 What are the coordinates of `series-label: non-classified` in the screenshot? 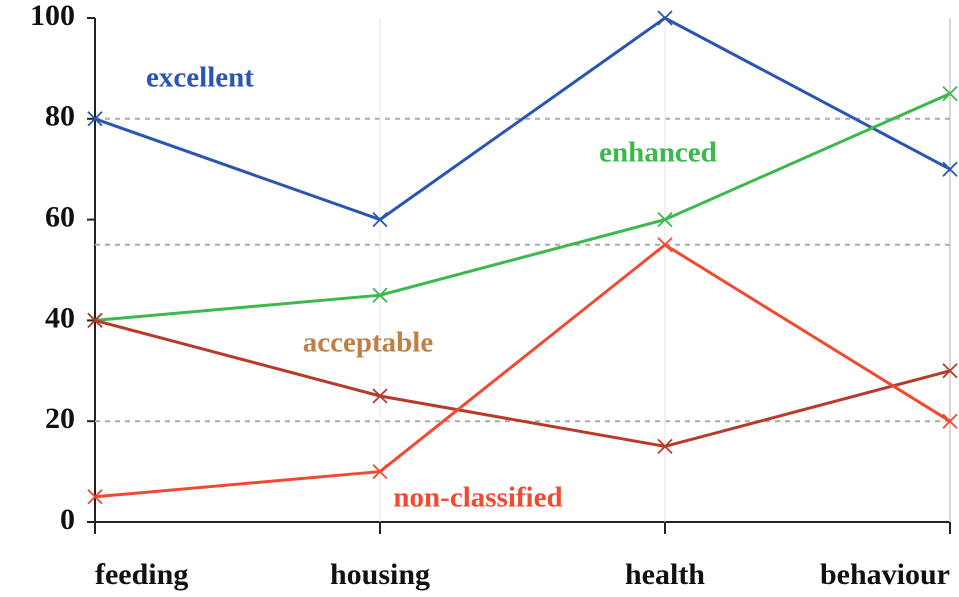 It's located at (477, 498).